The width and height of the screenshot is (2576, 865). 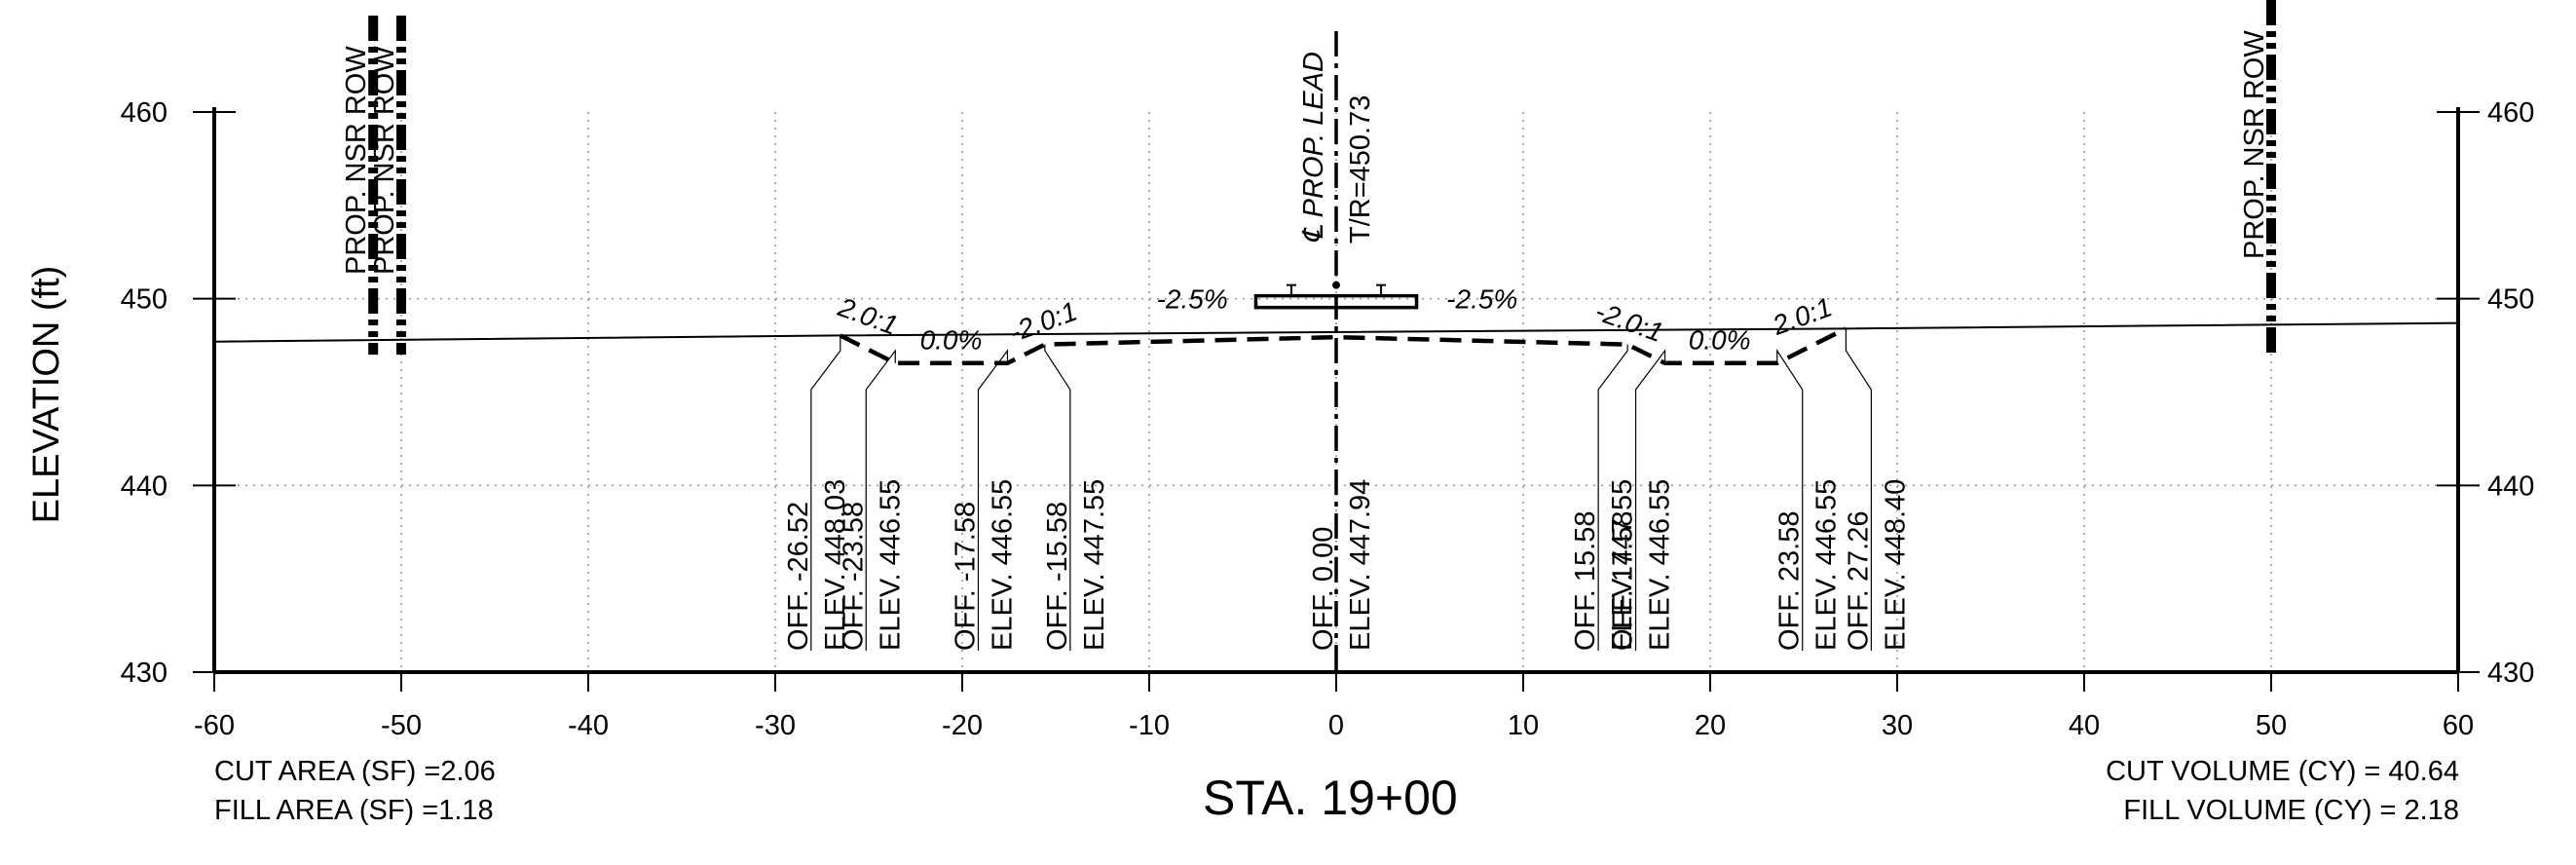 What do you see at coordinates (1360, 169) in the screenshot?
I see `top-of-rail-label: T/R=450.73` at bounding box center [1360, 169].